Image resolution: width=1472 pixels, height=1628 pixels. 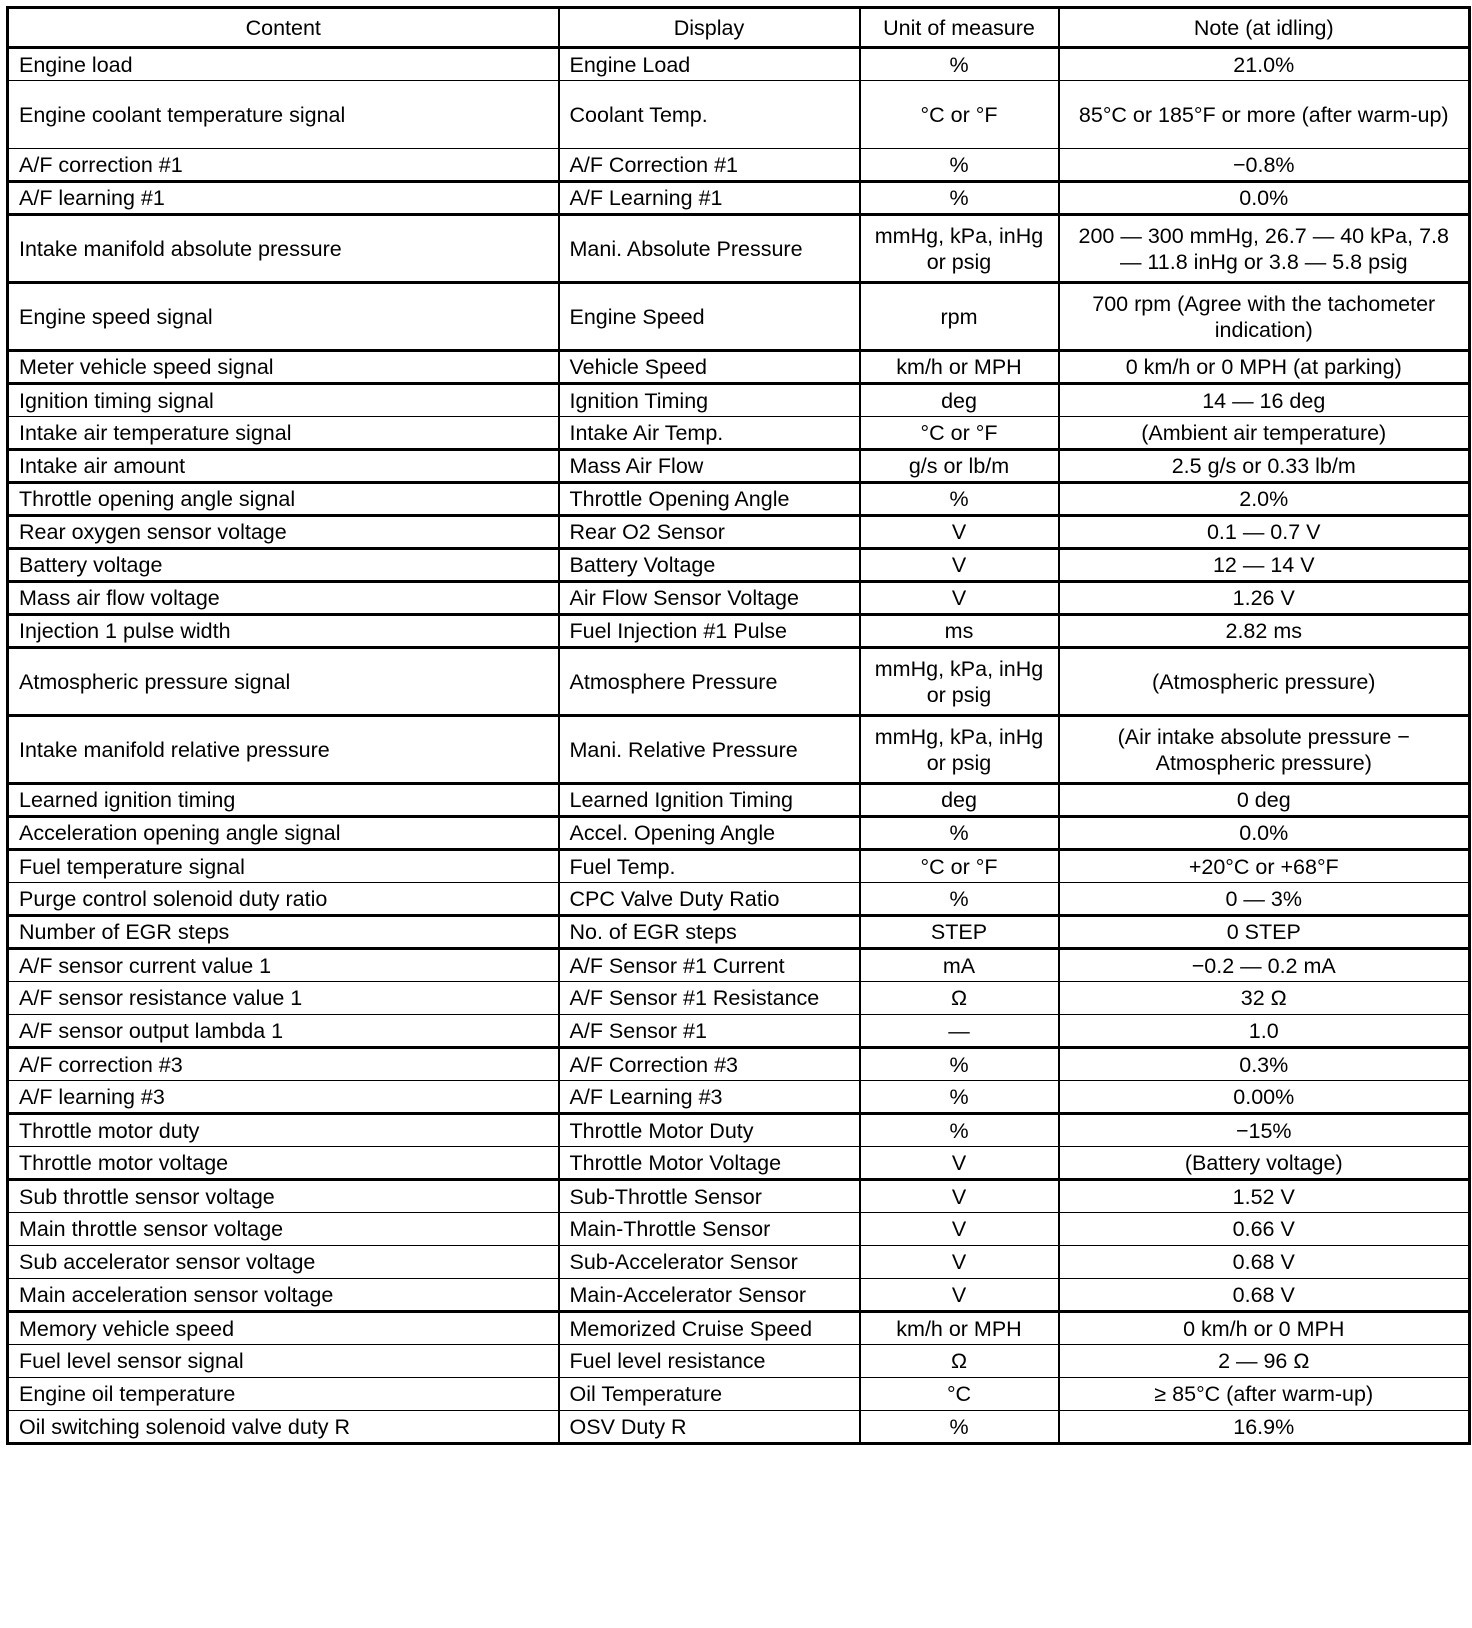 I want to click on cell-content: A/F sensor resistance value 1, so click(x=283, y=998).